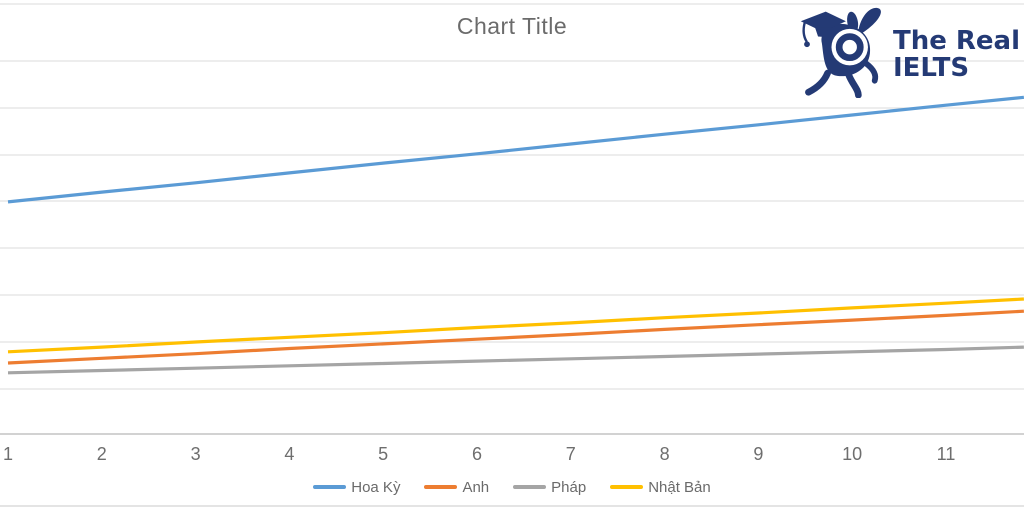 The image size is (1024, 512). What do you see at coordinates (476, 487) in the screenshot?
I see `legend-label: Anh` at bounding box center [476, 487].